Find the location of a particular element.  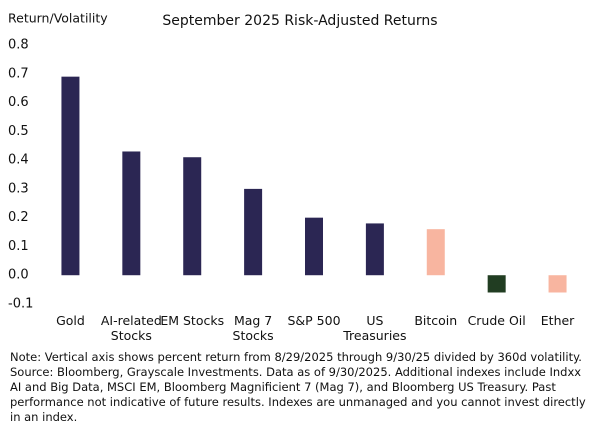

x-tick-label: Mag 7 Stocks is located at coordinates (253, 328).